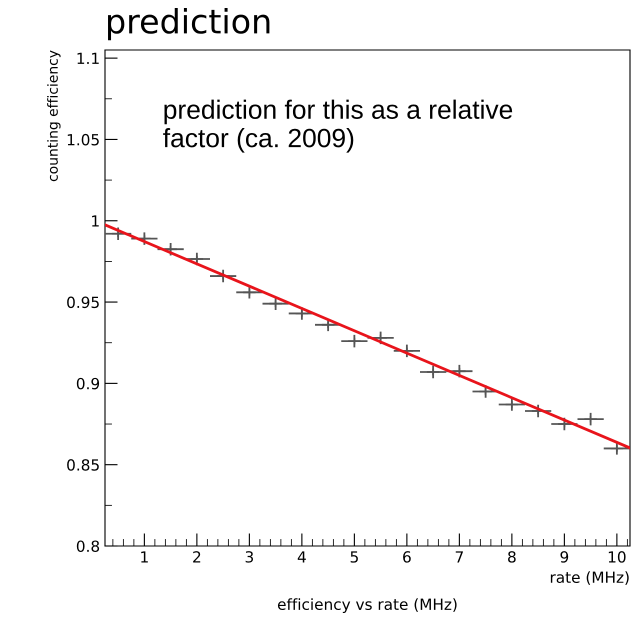 The image size is (638, 619). I want to click on x-tick-label: 10, so click(617, 557).